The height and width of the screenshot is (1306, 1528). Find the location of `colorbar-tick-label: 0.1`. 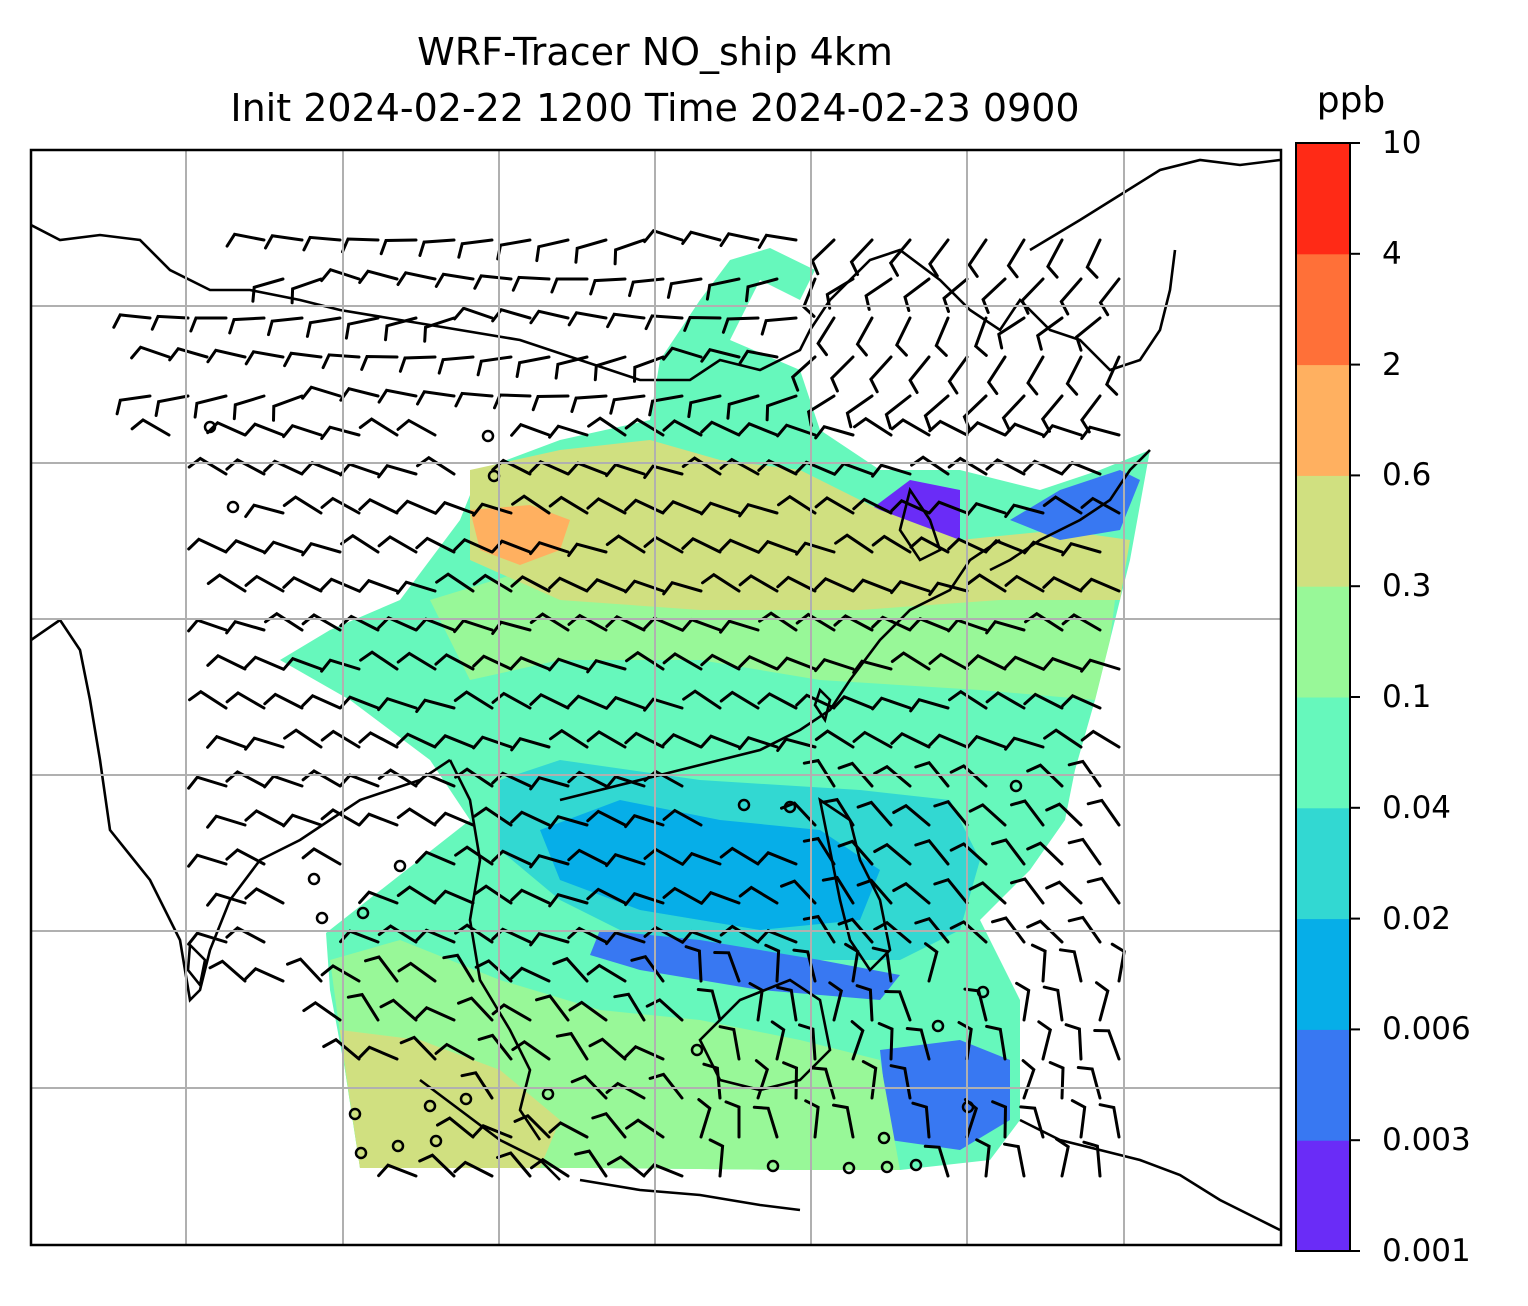

colorbar-tick-label: 0.1 is located at coordinates (1407, 697).